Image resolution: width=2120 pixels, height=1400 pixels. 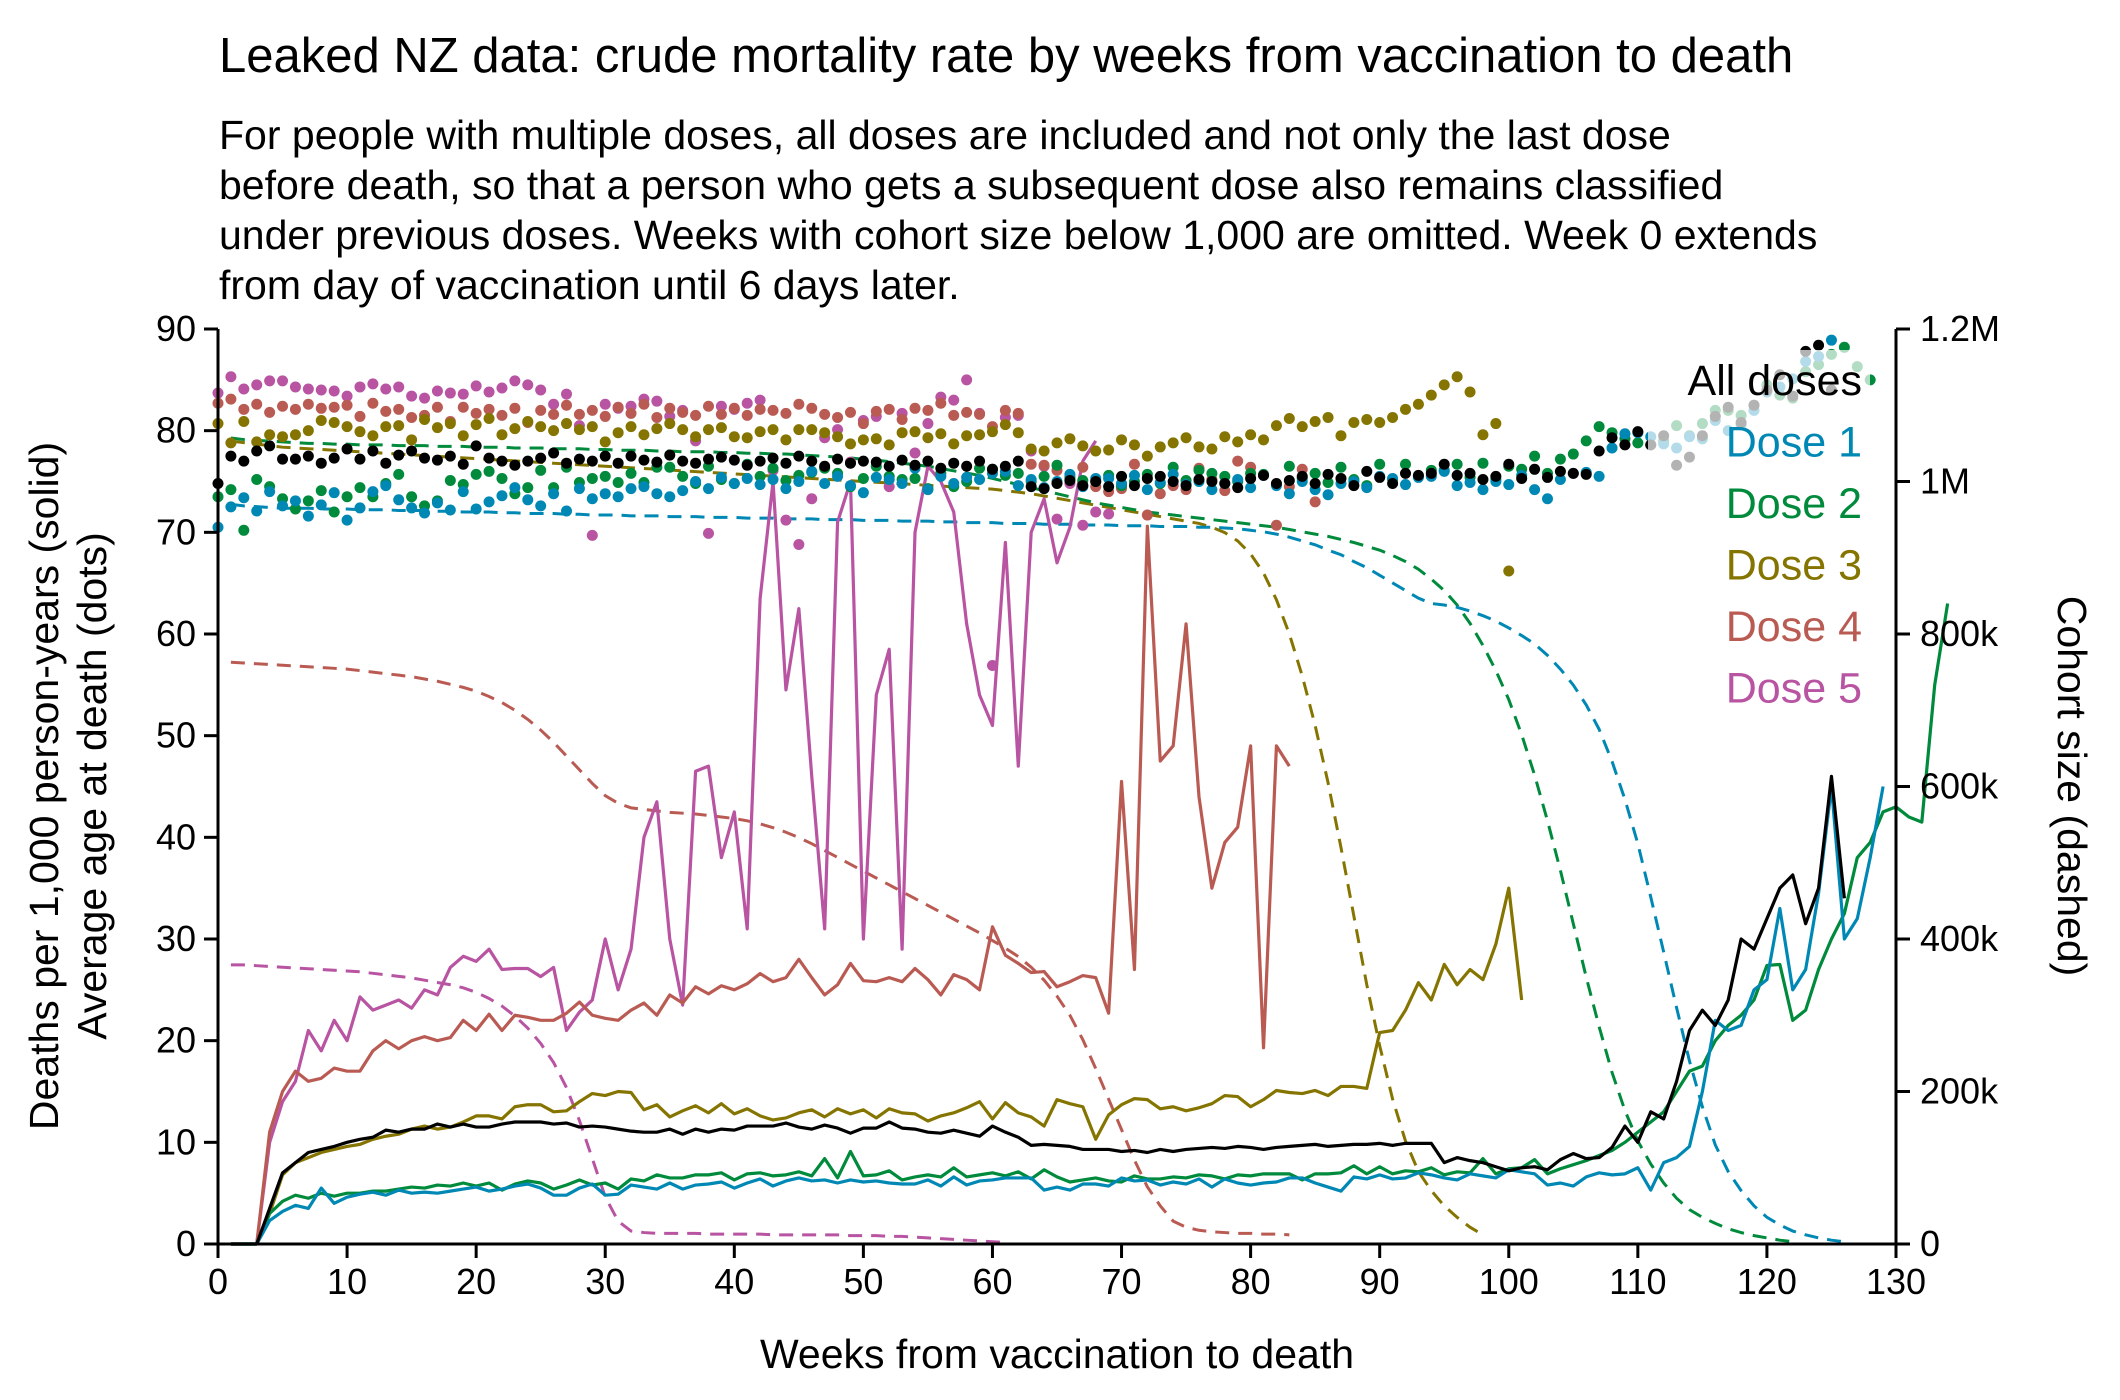 What do you see at coordinates (44, 786) in the screenshot?
I see `y-axis-left-label-line1: Deaths per 1,000 person-years (solid)` at bounding box center [44, 786].